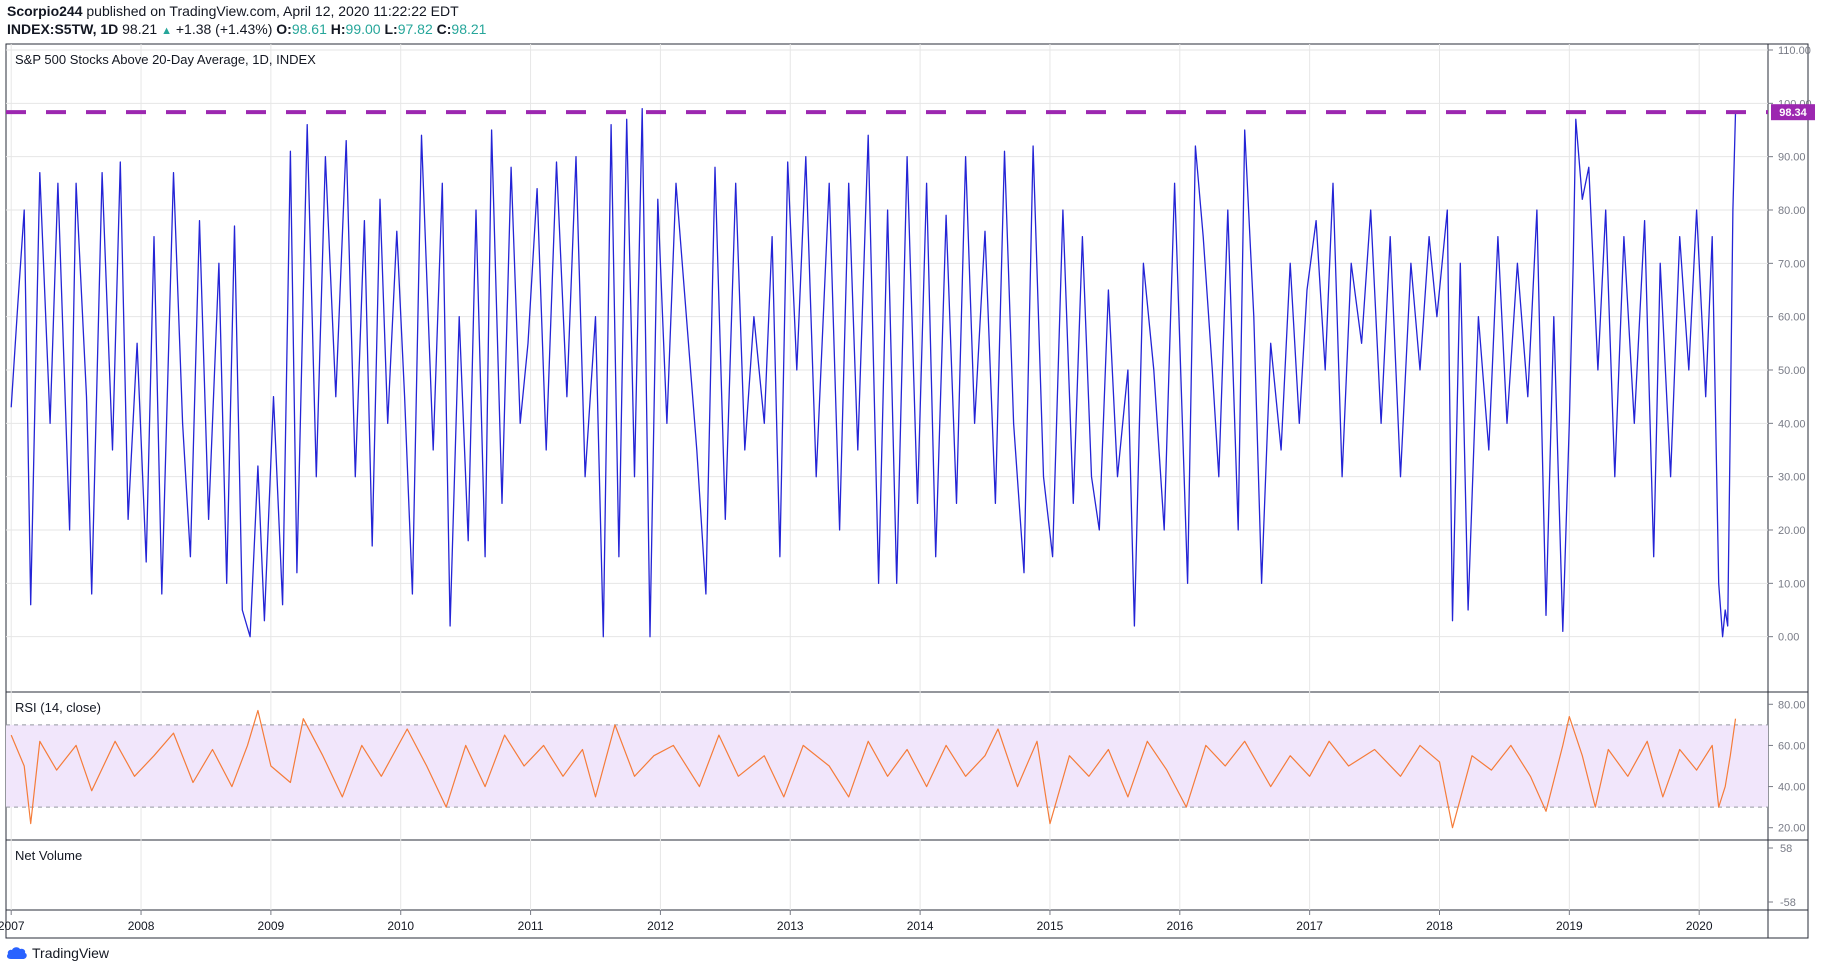 The image size is (1828, 975). What do you see at coordinates (1309, 926) in the screenshot?
I see `x-tick-label: 2017` at bounding box center [1309, 926].